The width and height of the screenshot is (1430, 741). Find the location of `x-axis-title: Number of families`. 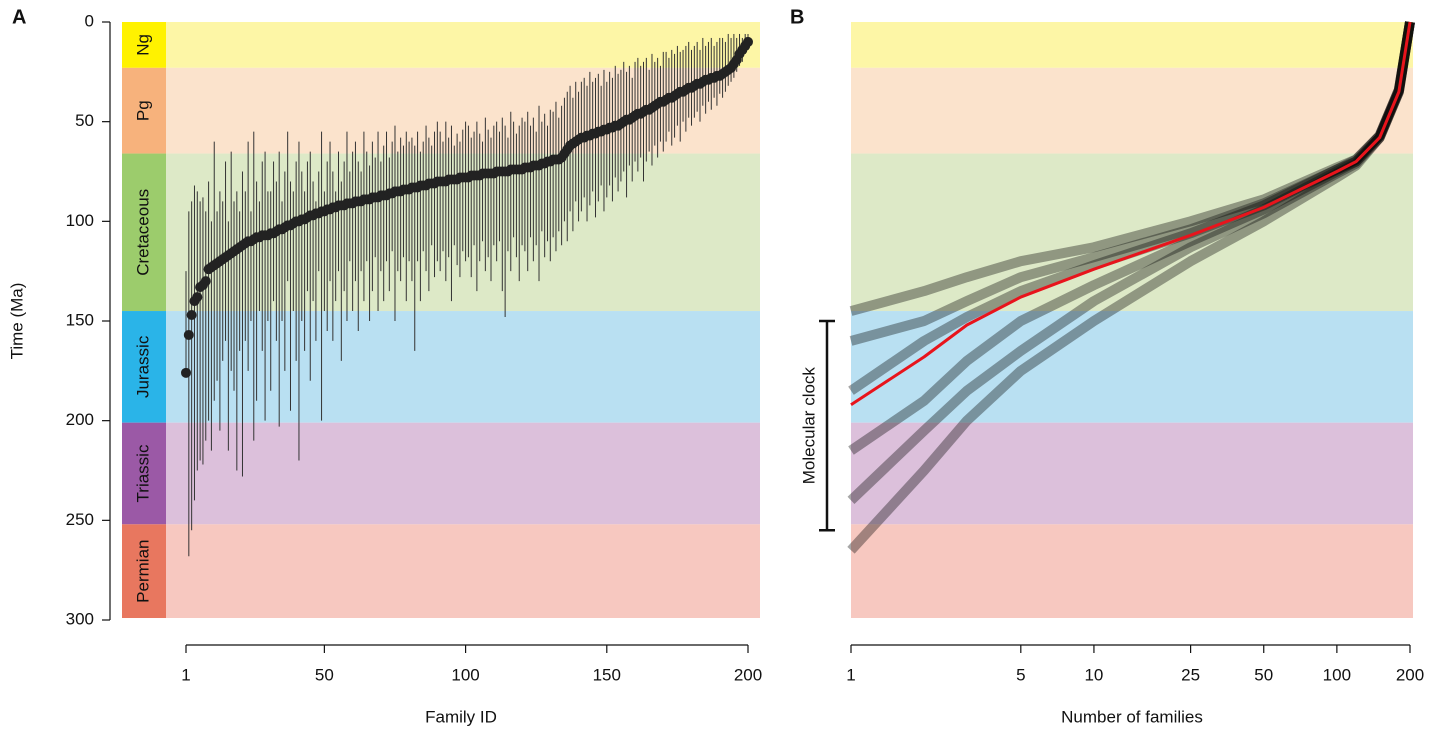

x-axis-title: Number of families is located at coordinates (1132, 716).